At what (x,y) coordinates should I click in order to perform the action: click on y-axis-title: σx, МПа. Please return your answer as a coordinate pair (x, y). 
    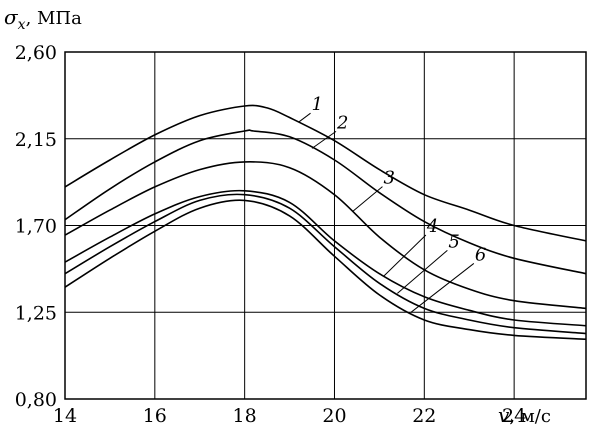
    Looking at the image, I should click on (43, 19).